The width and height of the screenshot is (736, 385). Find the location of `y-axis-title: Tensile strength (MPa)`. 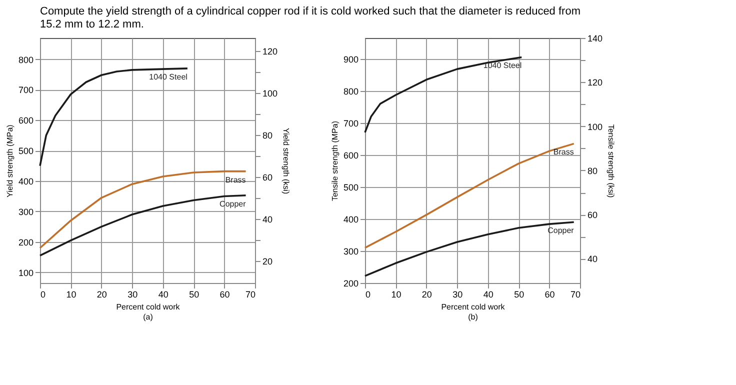

y-axis-title: Tensile strength (MPa) is located at coordinates (335, 161).